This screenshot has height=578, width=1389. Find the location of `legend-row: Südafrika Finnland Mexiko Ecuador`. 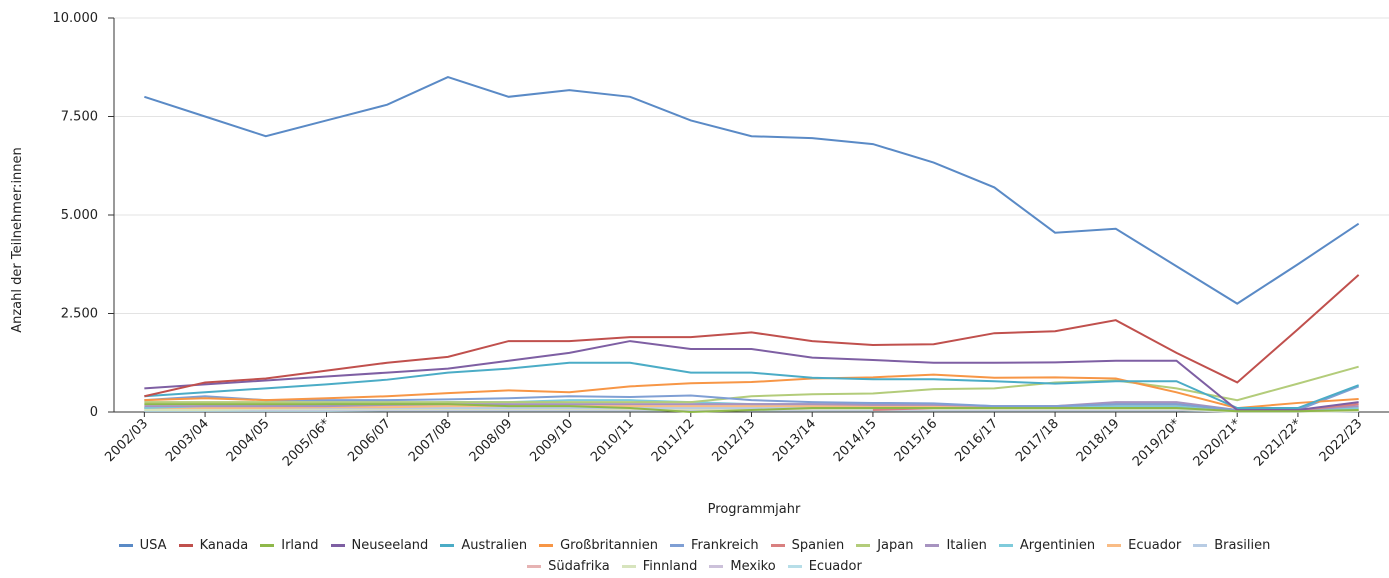

legend-row: Südafrika Finnland Mexiko Ecuador is located at coordinates (694, 566).